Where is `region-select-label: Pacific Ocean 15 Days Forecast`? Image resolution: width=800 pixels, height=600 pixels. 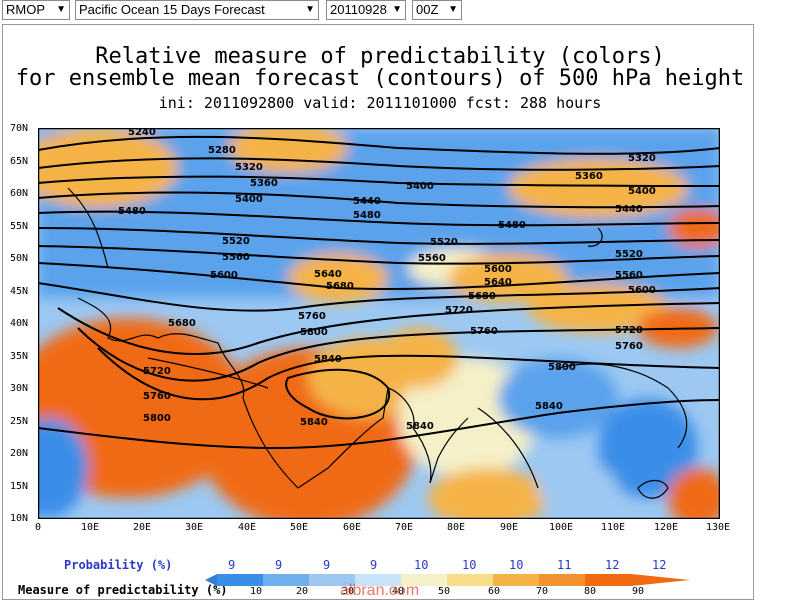 region-select-label: Pacific Ocean 15 Days Forecast is located at coordinates (172, 9).